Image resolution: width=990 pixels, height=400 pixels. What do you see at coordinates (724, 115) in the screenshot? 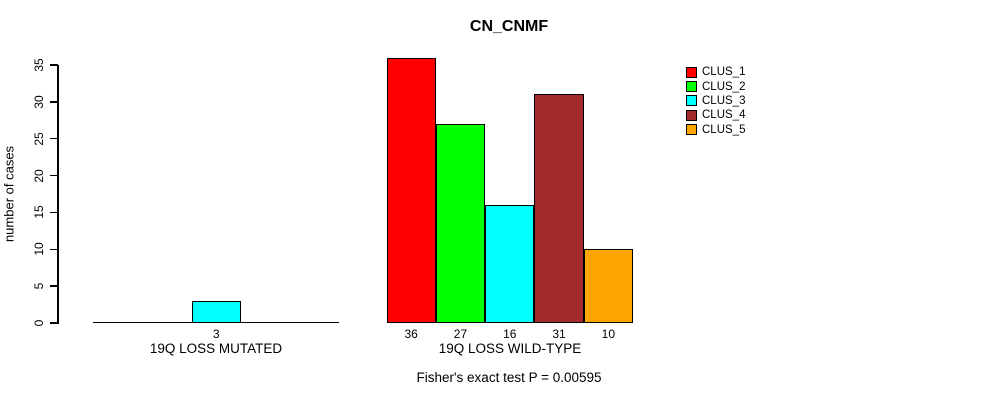
I see `legend-label: CLUS_4` at bounding box center [724, 115].